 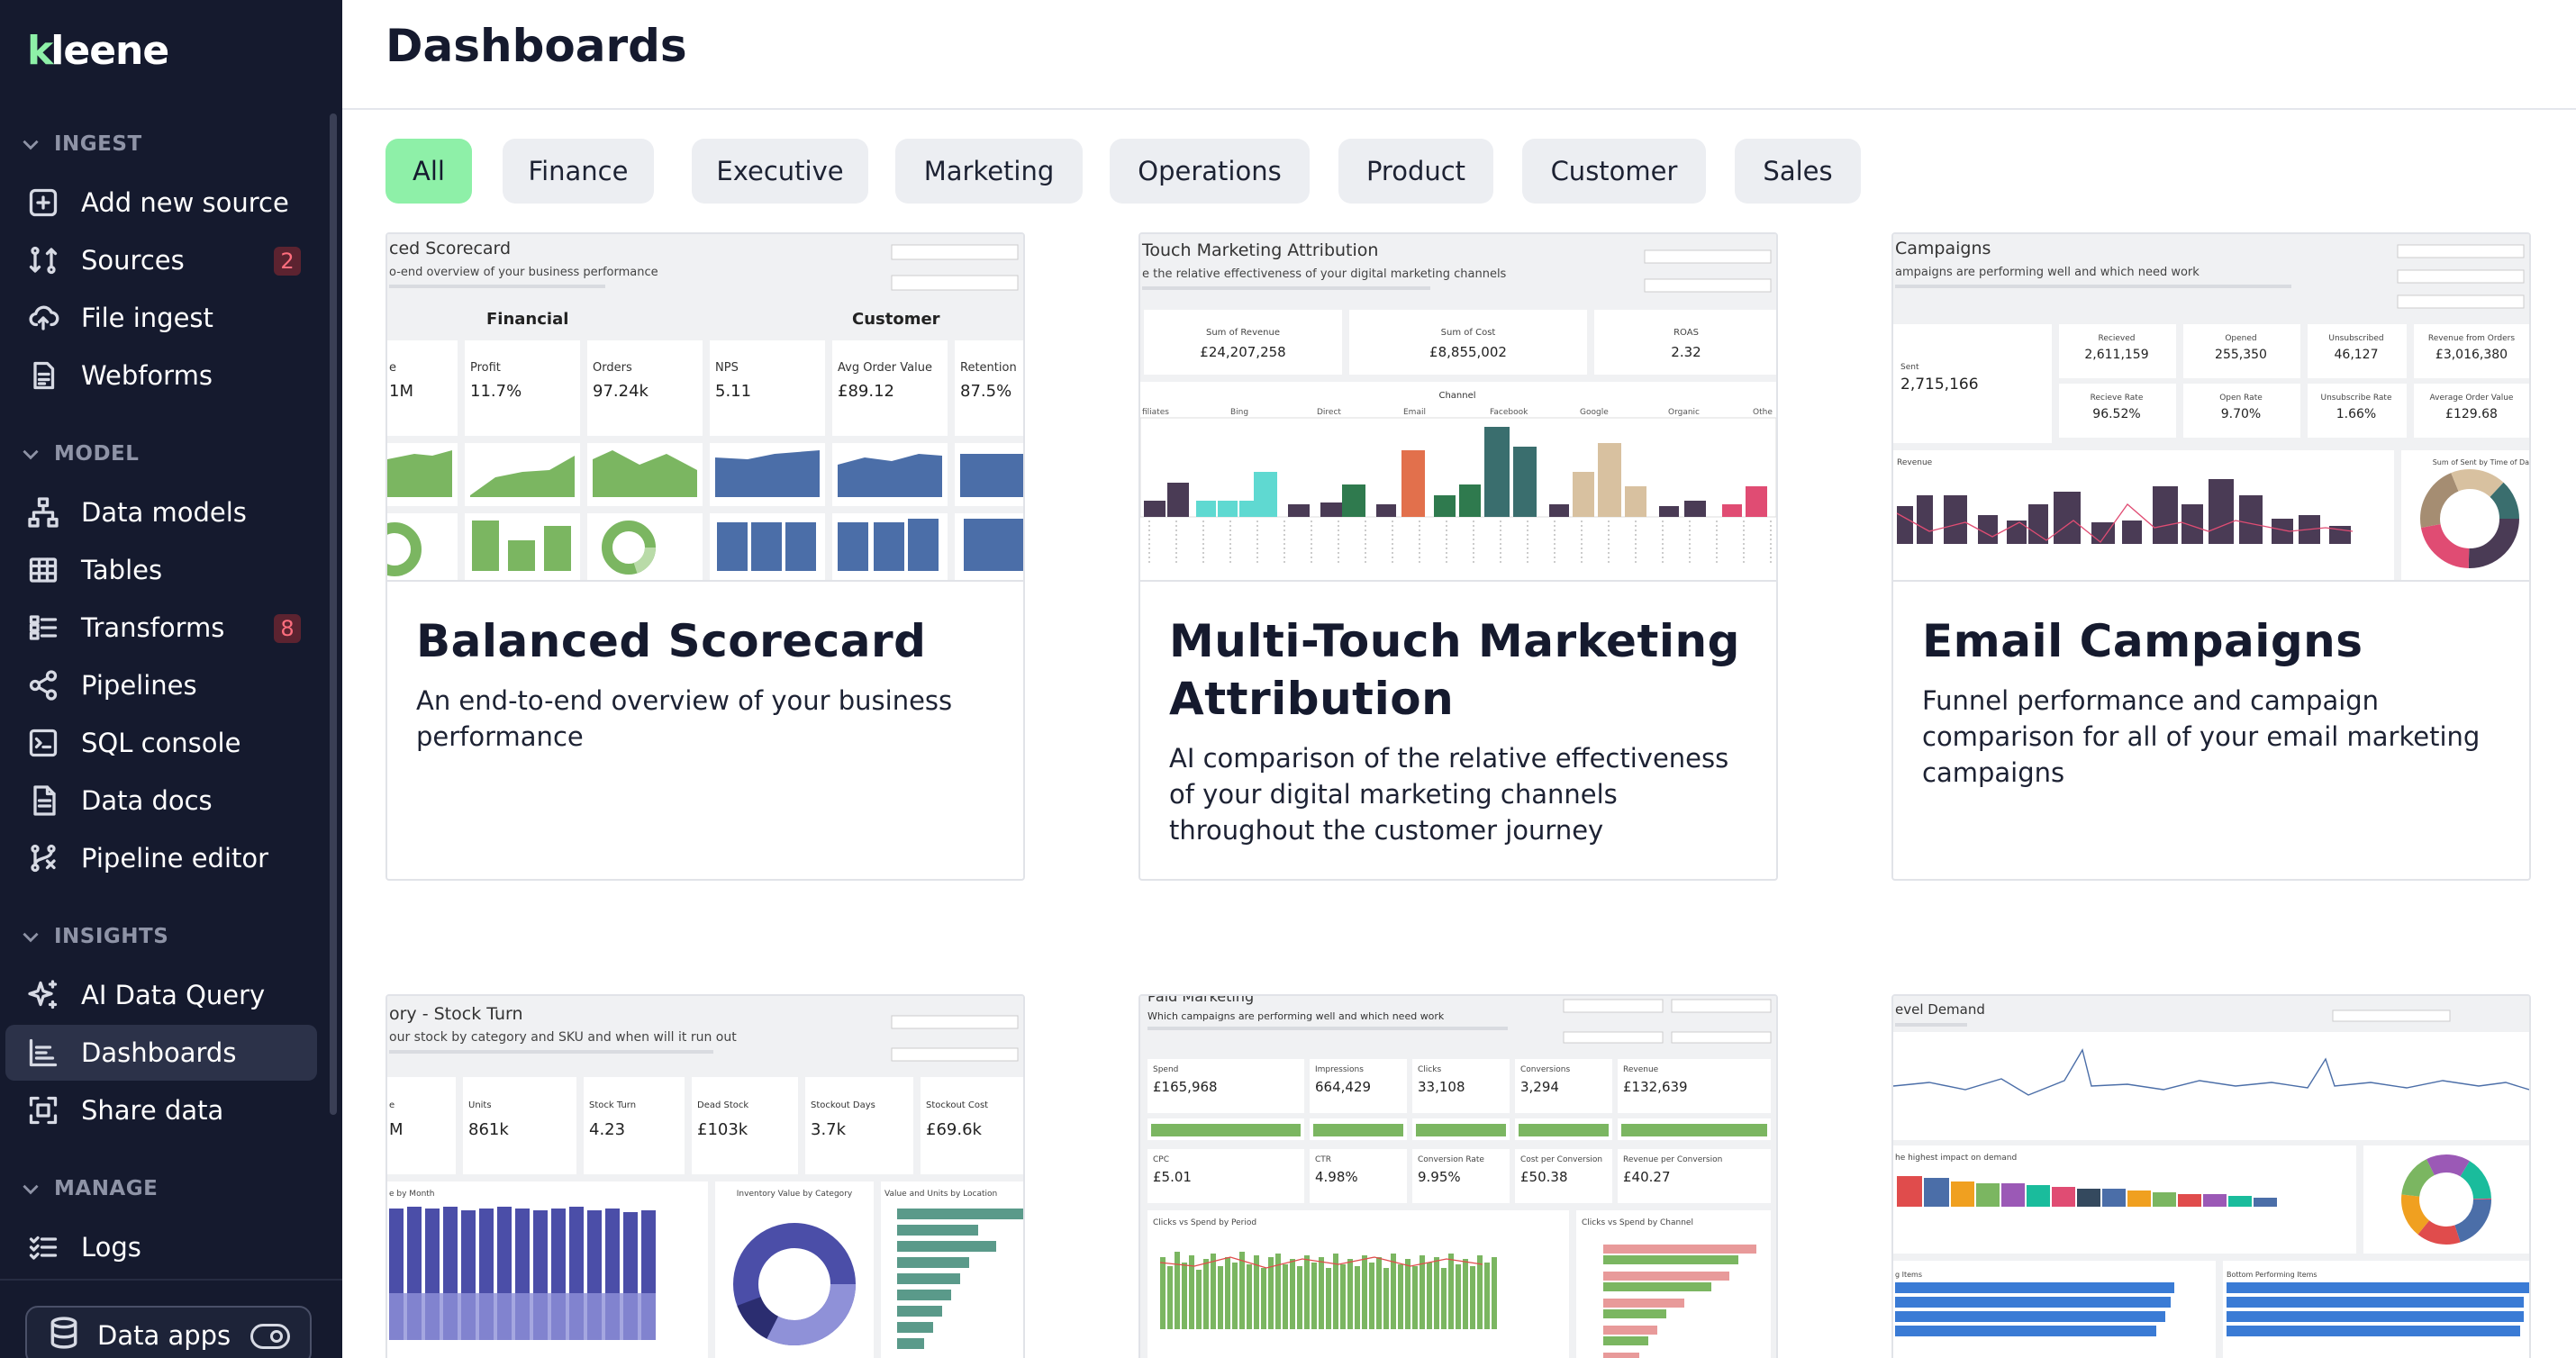 I want to click on svg-text: £5.01, so click(x=1172, y=1177).